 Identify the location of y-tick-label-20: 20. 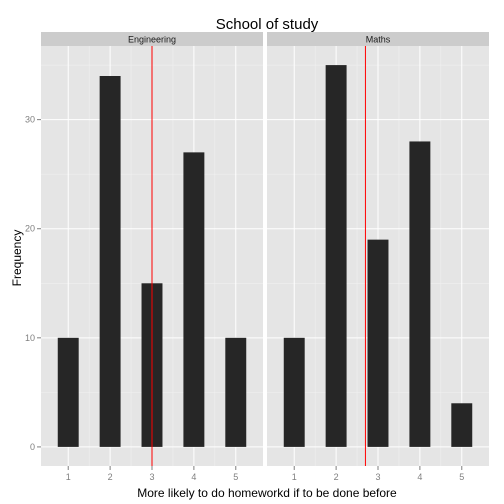
(30, 229).